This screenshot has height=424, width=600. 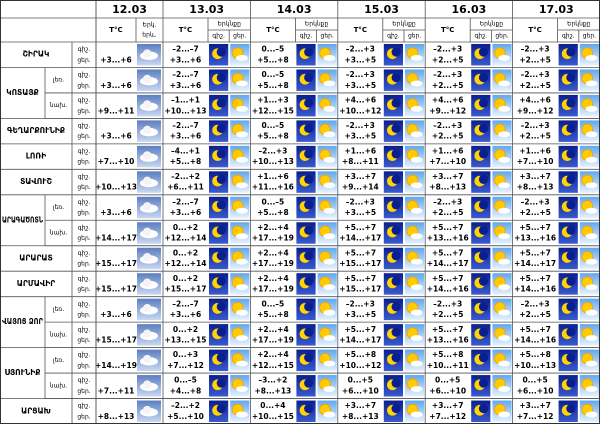 I want to click on temperature: +3...+6, so click(x=116, y=212).